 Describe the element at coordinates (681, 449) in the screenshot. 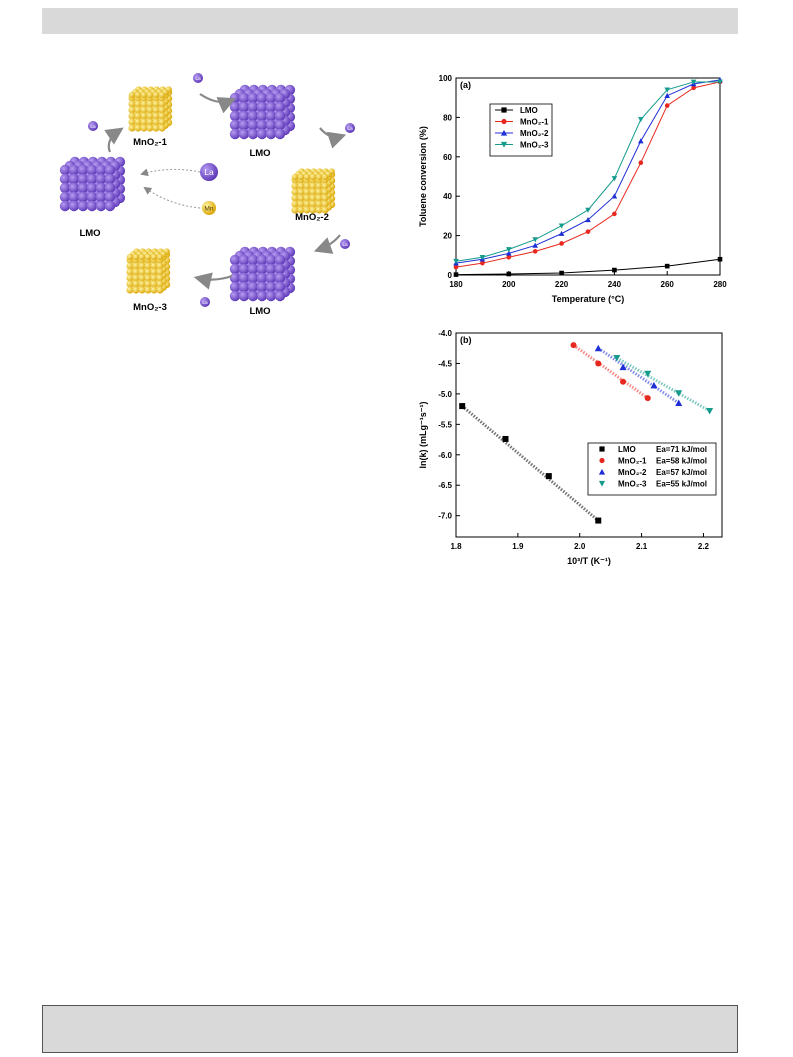

I see `legend-ea: Ea=71 kJ/mol` at that location.